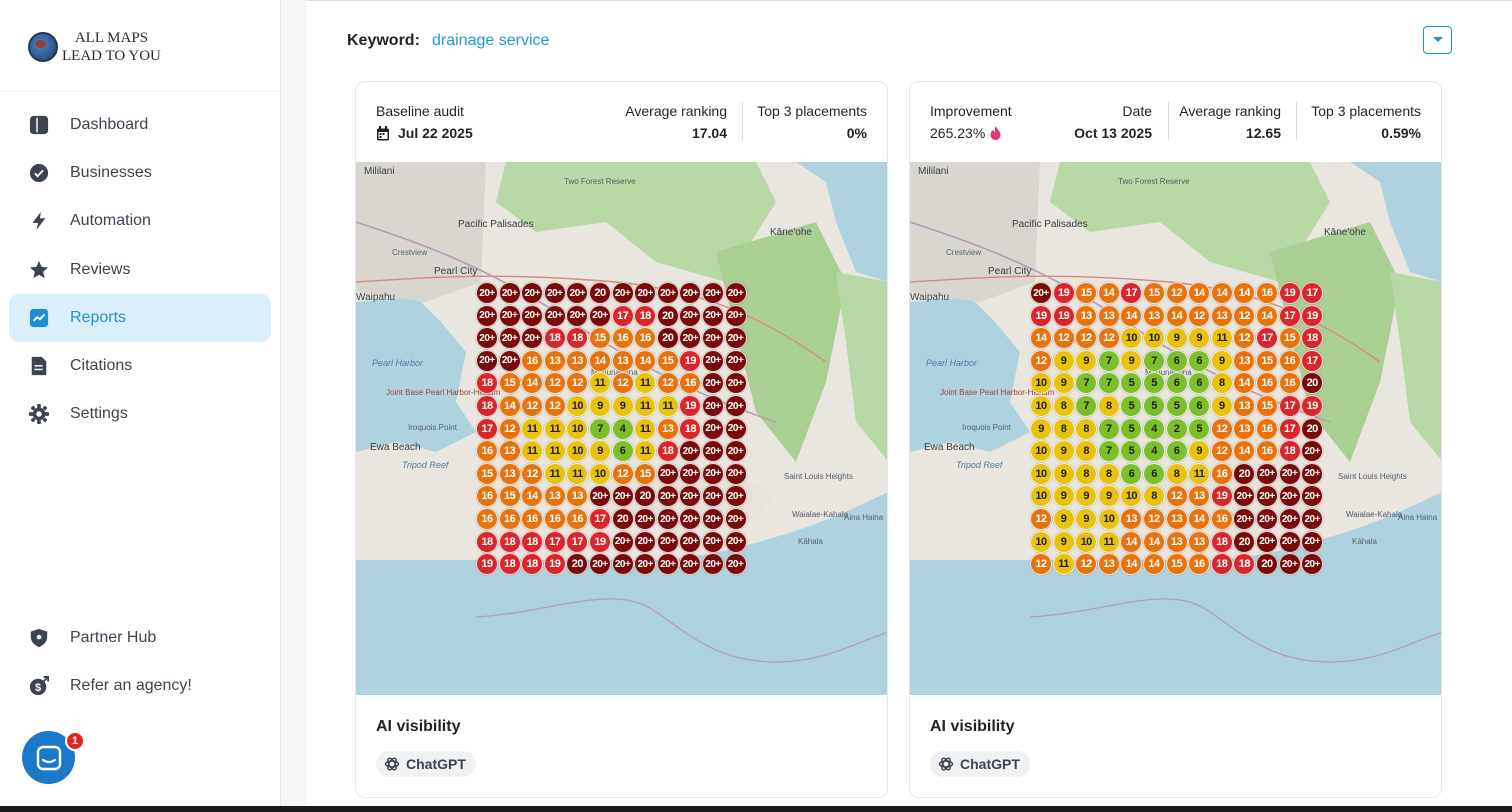 Image resolution: width=1512 pixels, height=812 pixels. What do you see at coordinates (140, 366) in the screenshot?
I see `sidebar-item-citations: Citations` at bounding box center [140, 366].